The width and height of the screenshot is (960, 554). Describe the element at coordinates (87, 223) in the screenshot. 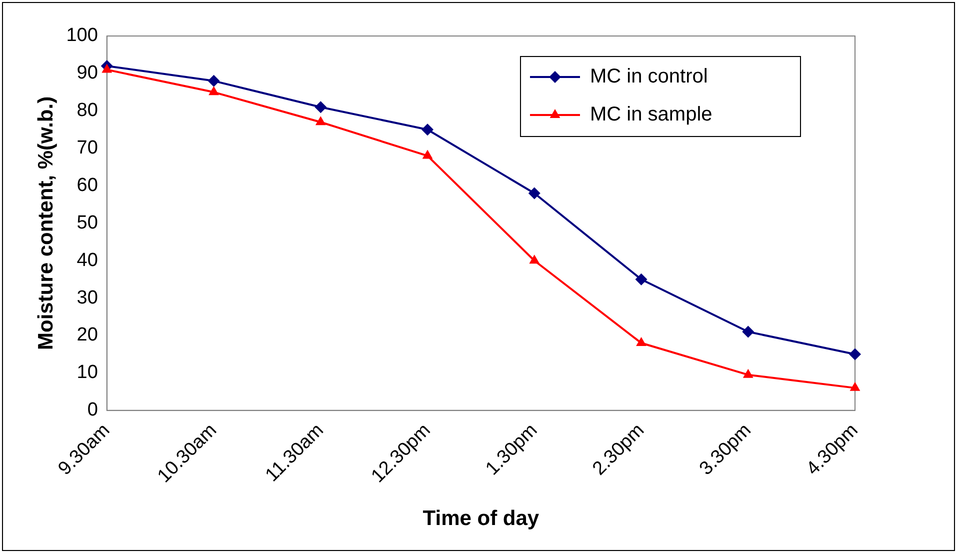

I see `y-tick-label: 50` at that location.